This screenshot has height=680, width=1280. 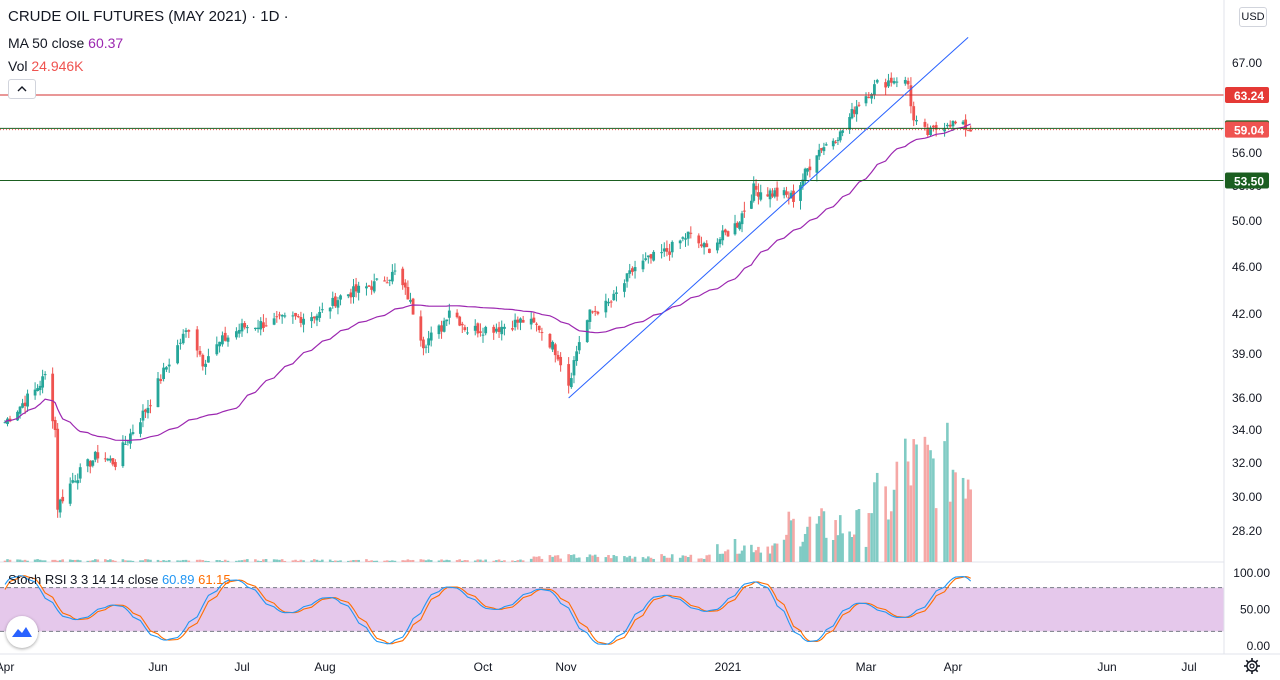 I want to click on time-tick-label: Jul, so click(x=1188, y=667).